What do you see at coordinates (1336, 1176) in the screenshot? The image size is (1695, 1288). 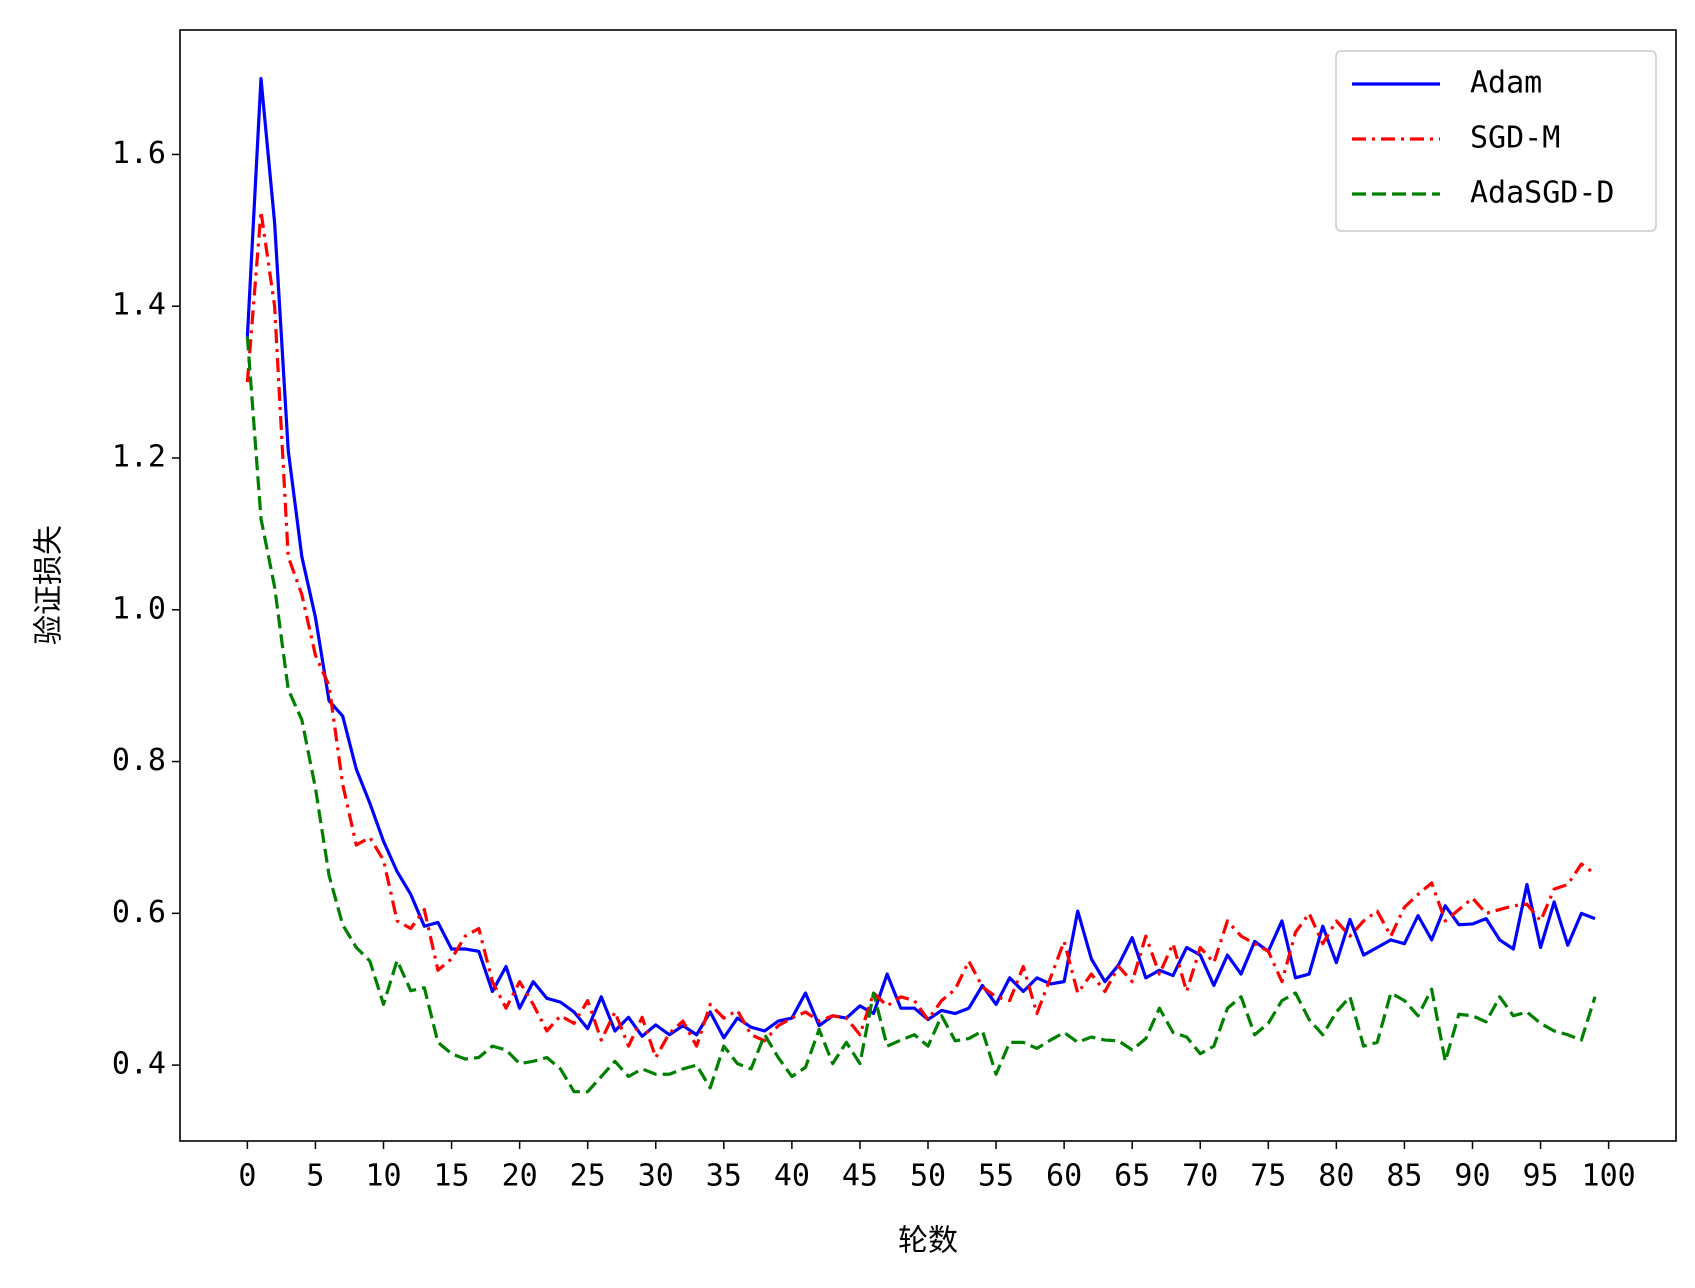 I see `x-tick-label: 80` at bounding box center [1336, 1176].